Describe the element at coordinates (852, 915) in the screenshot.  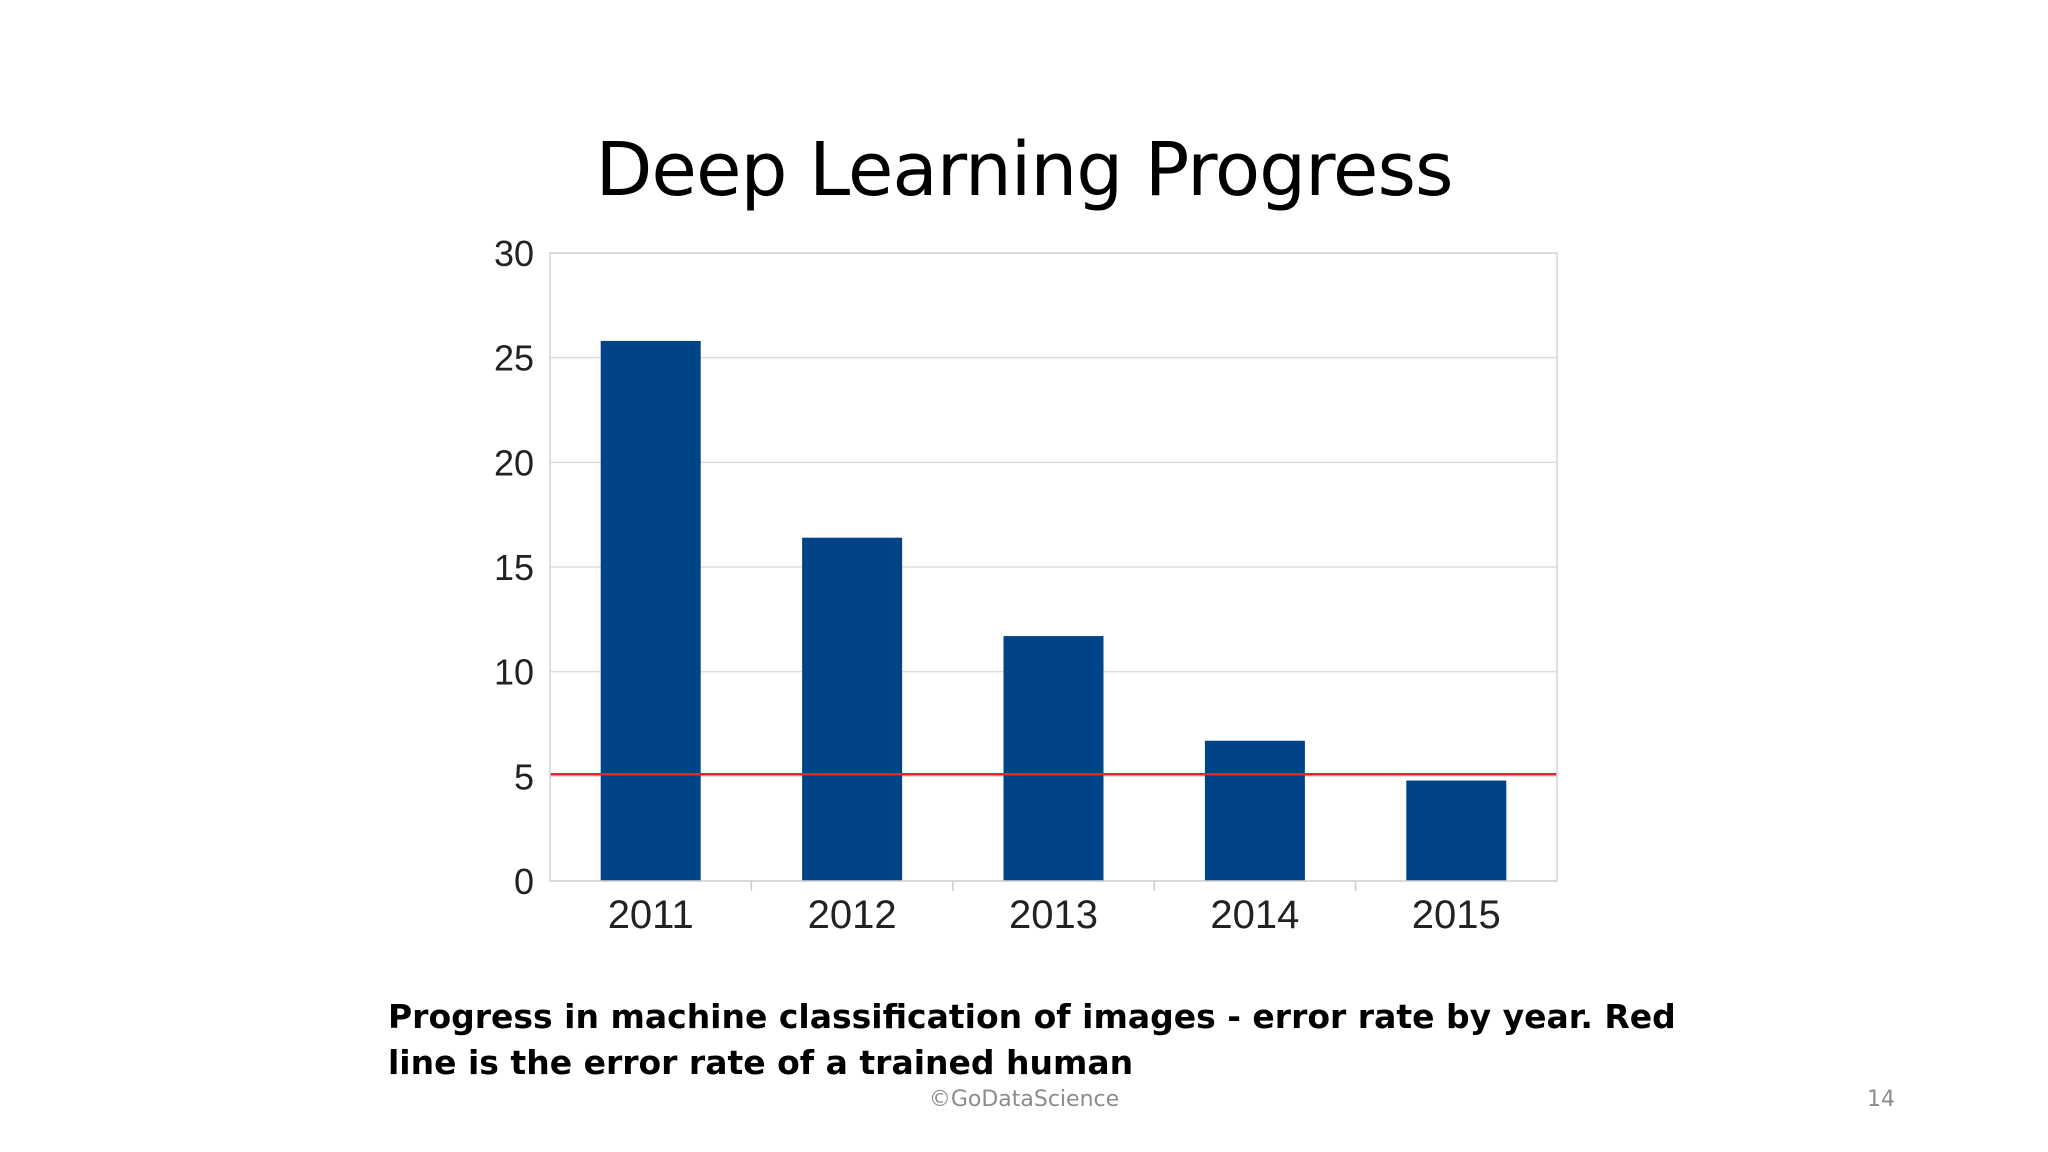
I see `x-tick-label: 2012` at that location.